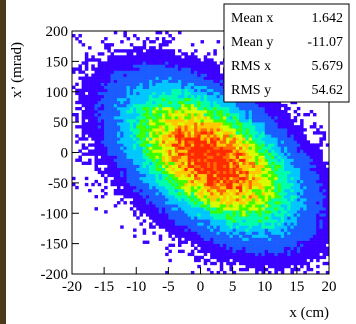 Image resolution: width=356 pixels, height=324 pixels. I want to click on y-tick-label: 100, so click(57, 93).